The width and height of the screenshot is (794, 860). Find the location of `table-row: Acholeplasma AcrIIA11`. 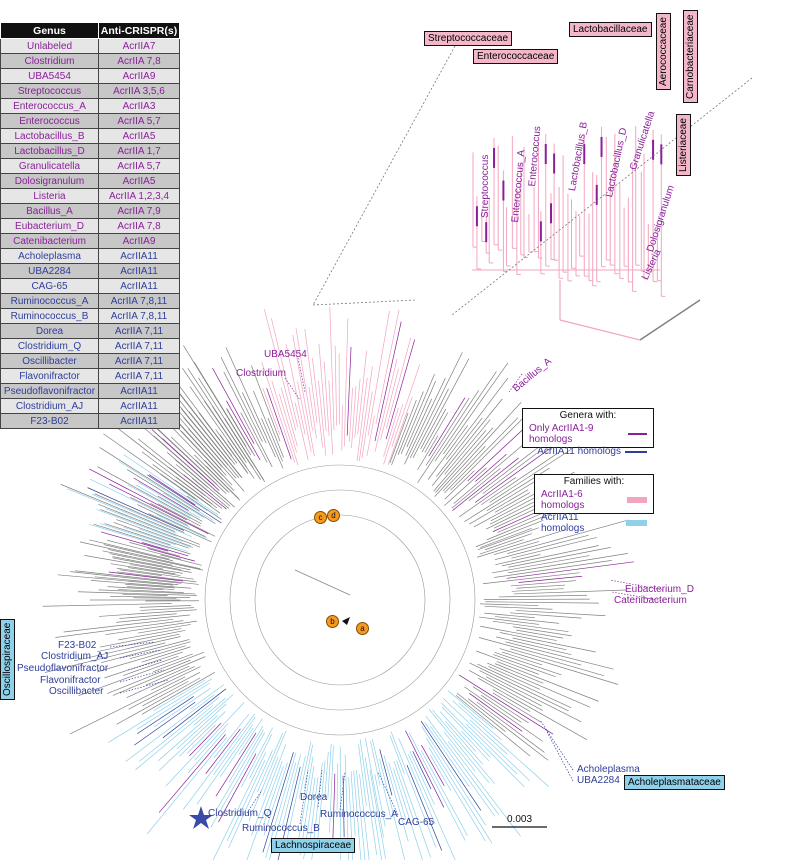

table-row: Acholeplasma AcrIIA11 is located at coordinates (90, 256).